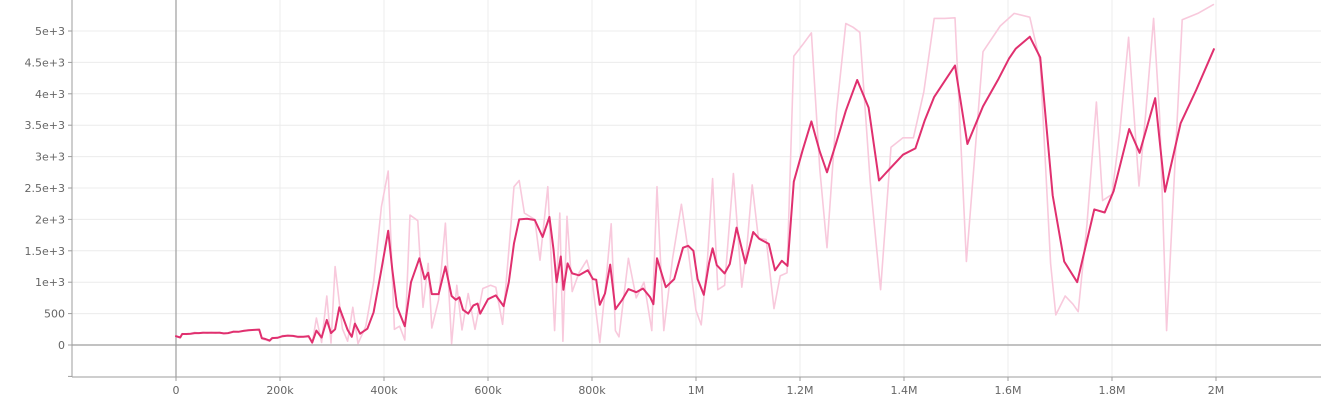 This screenshot has width=1321, height=400. Describe the element at coordinates (50, 219) in the screenshot. I see `y-tick-label: 2e+3` at that location.